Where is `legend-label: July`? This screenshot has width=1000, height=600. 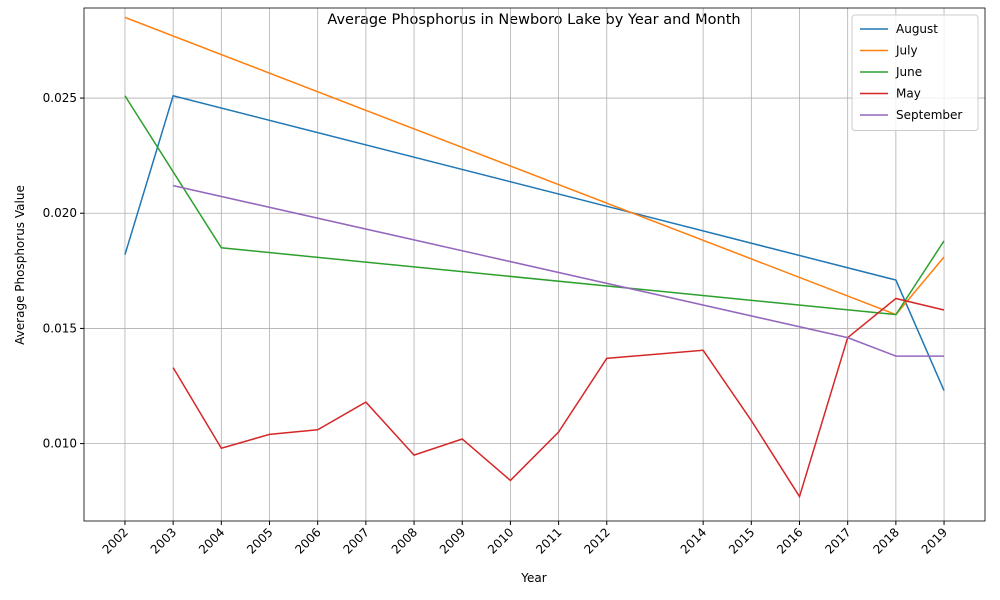 legend-label: July is located at coordinates (906, 51).